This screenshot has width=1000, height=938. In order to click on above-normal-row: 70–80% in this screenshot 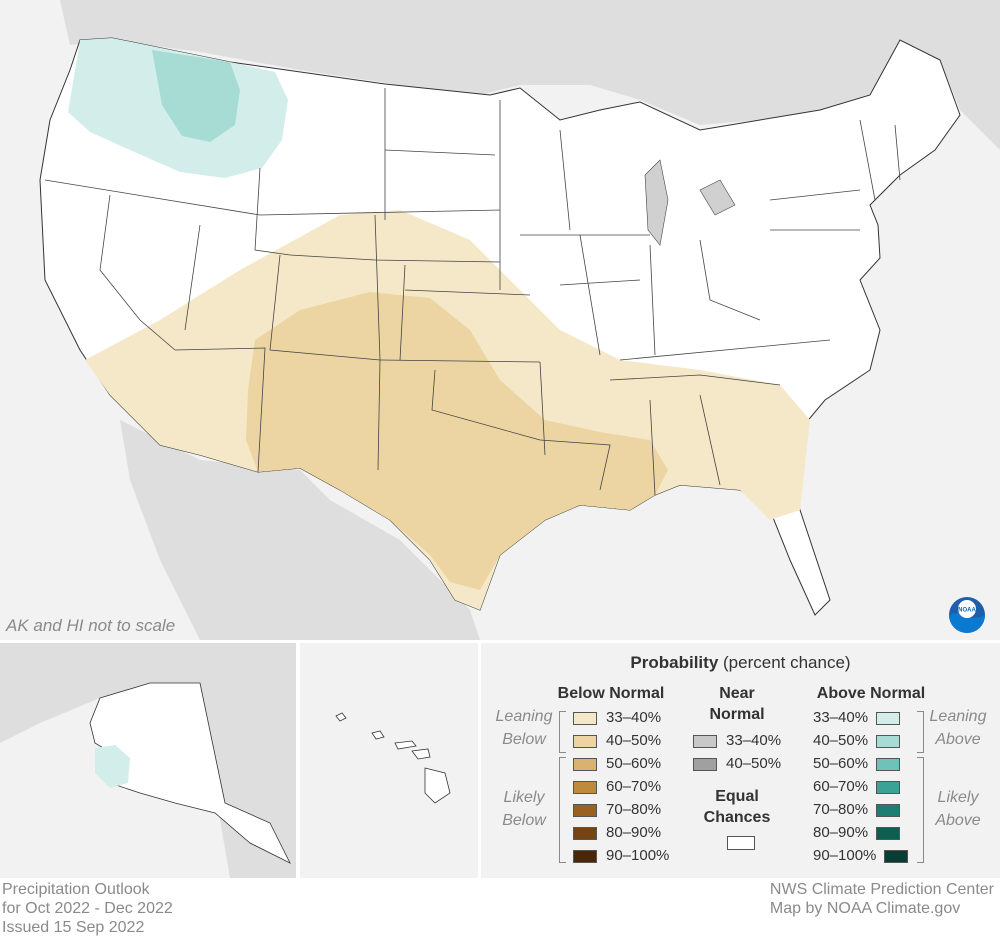, I will do `click(857, 810)`.